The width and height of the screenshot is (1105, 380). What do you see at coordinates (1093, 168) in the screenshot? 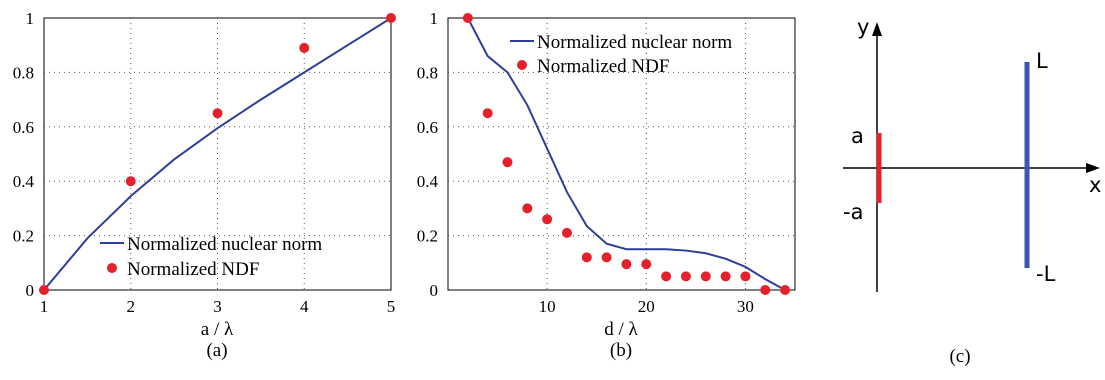
I see `diagram-x-axis-arrowhead` at bounding box center [1093, 168].